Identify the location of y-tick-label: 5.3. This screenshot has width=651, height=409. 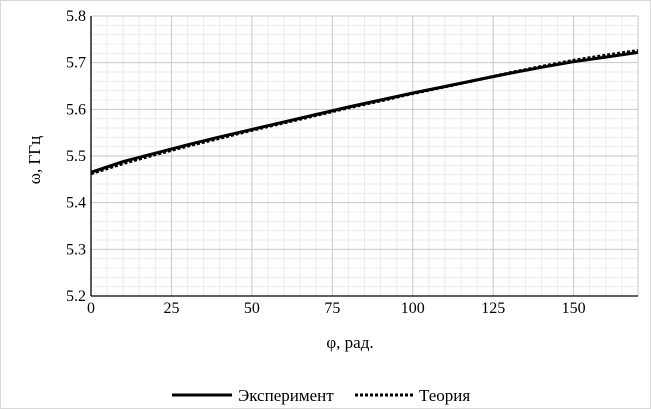
(76, 249).